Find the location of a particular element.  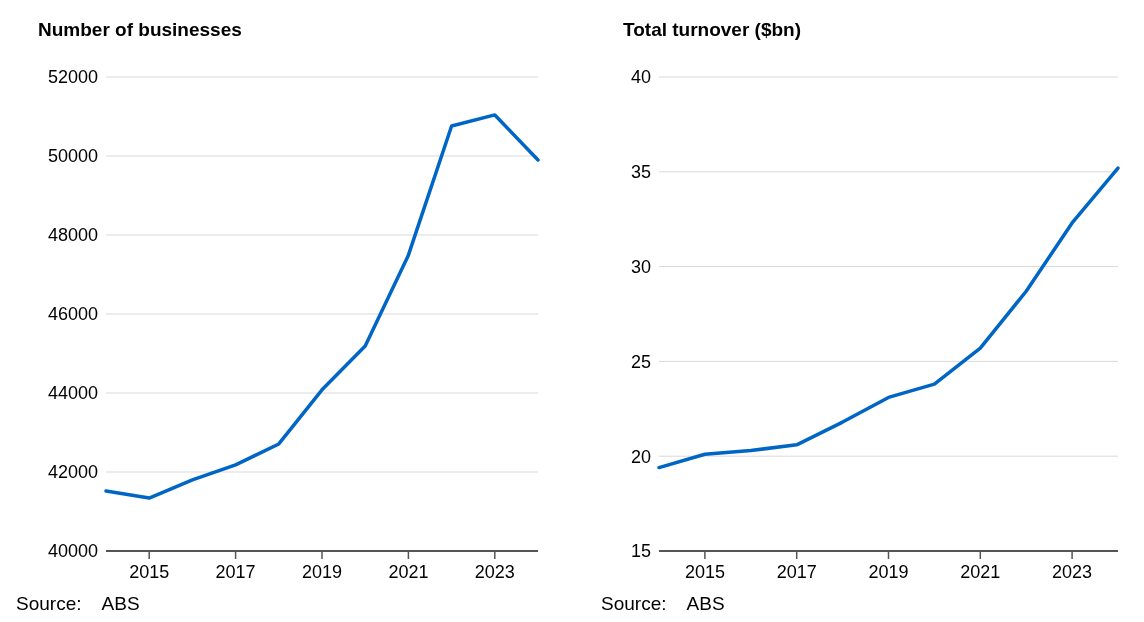

y-tick-label: 46000 is located at coordinates (72, 314).